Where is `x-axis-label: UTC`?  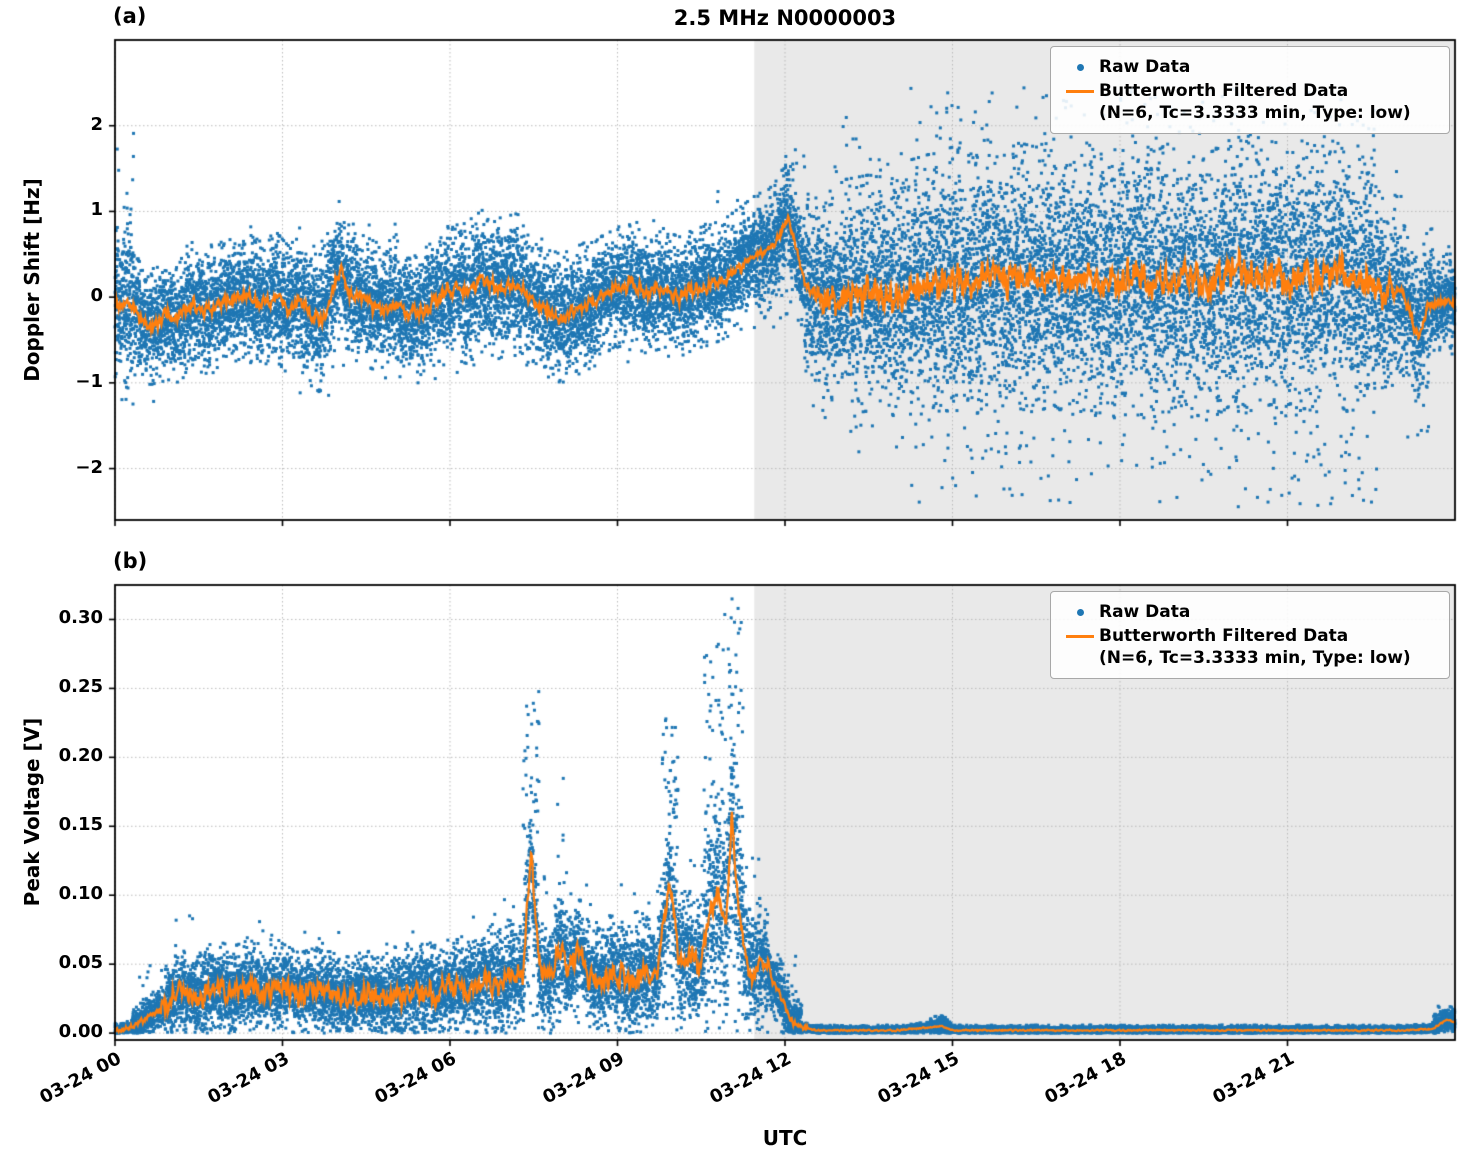 x-axis-label: UTC is located at coordinates (785, 1138).